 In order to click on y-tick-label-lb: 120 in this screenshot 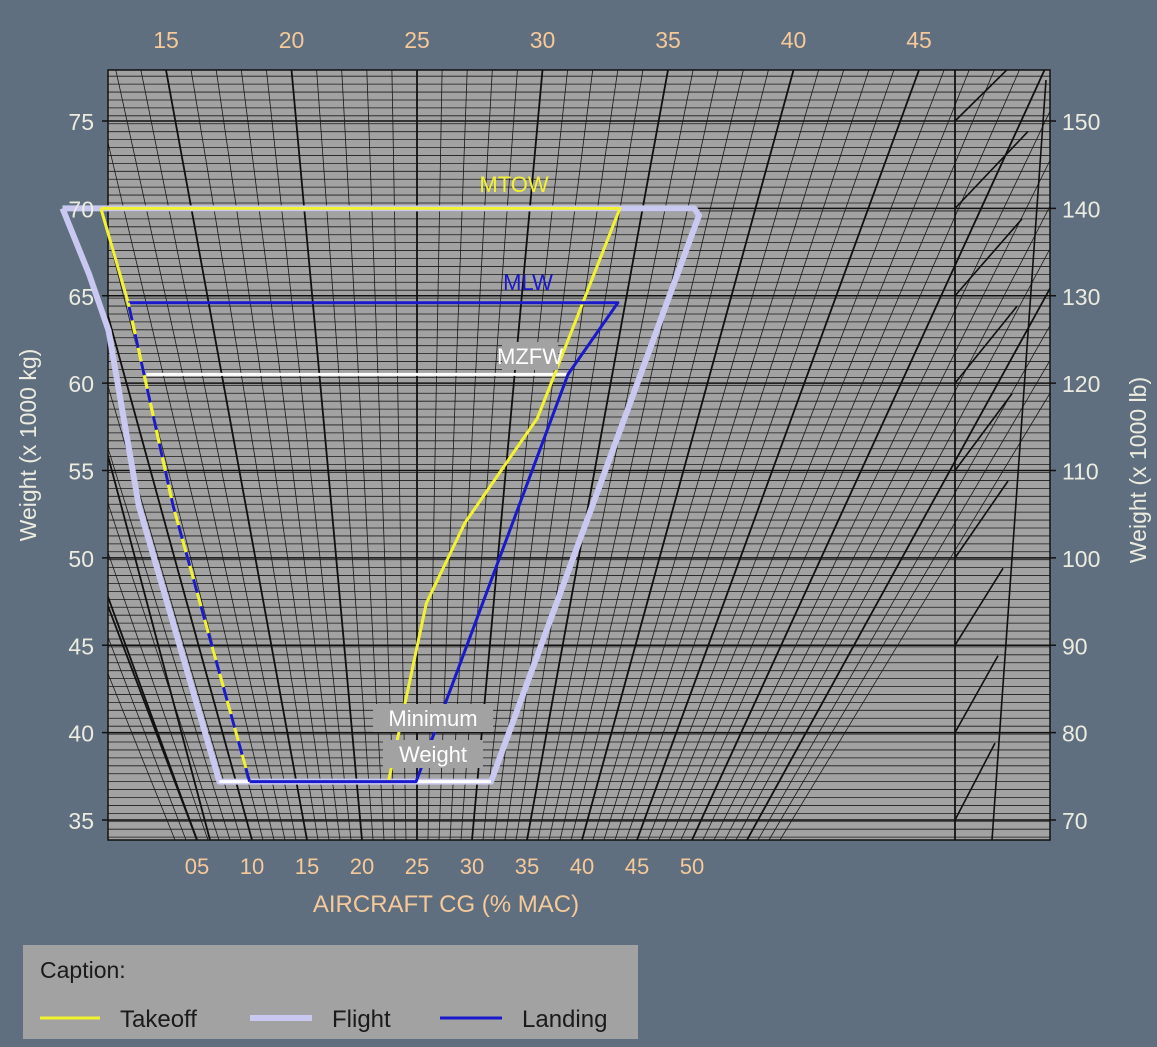, I will do `click(1081, 384)`.